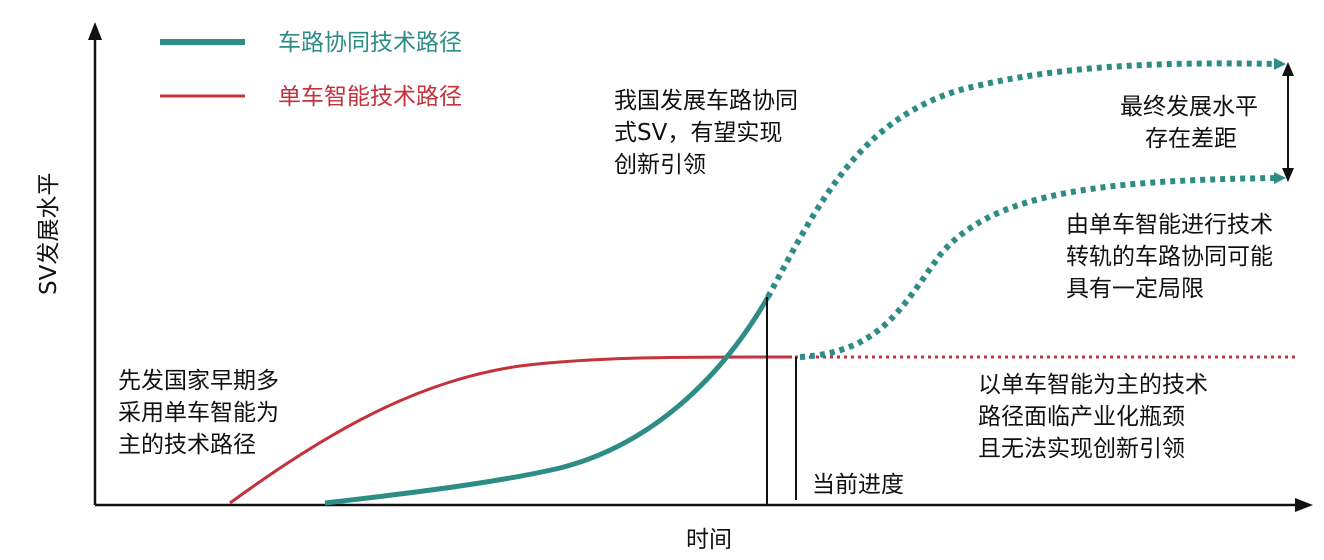  I want to click on annotation-bottleneck-line-2: 路径面临产业化瓶颈, so click(1081, 417).